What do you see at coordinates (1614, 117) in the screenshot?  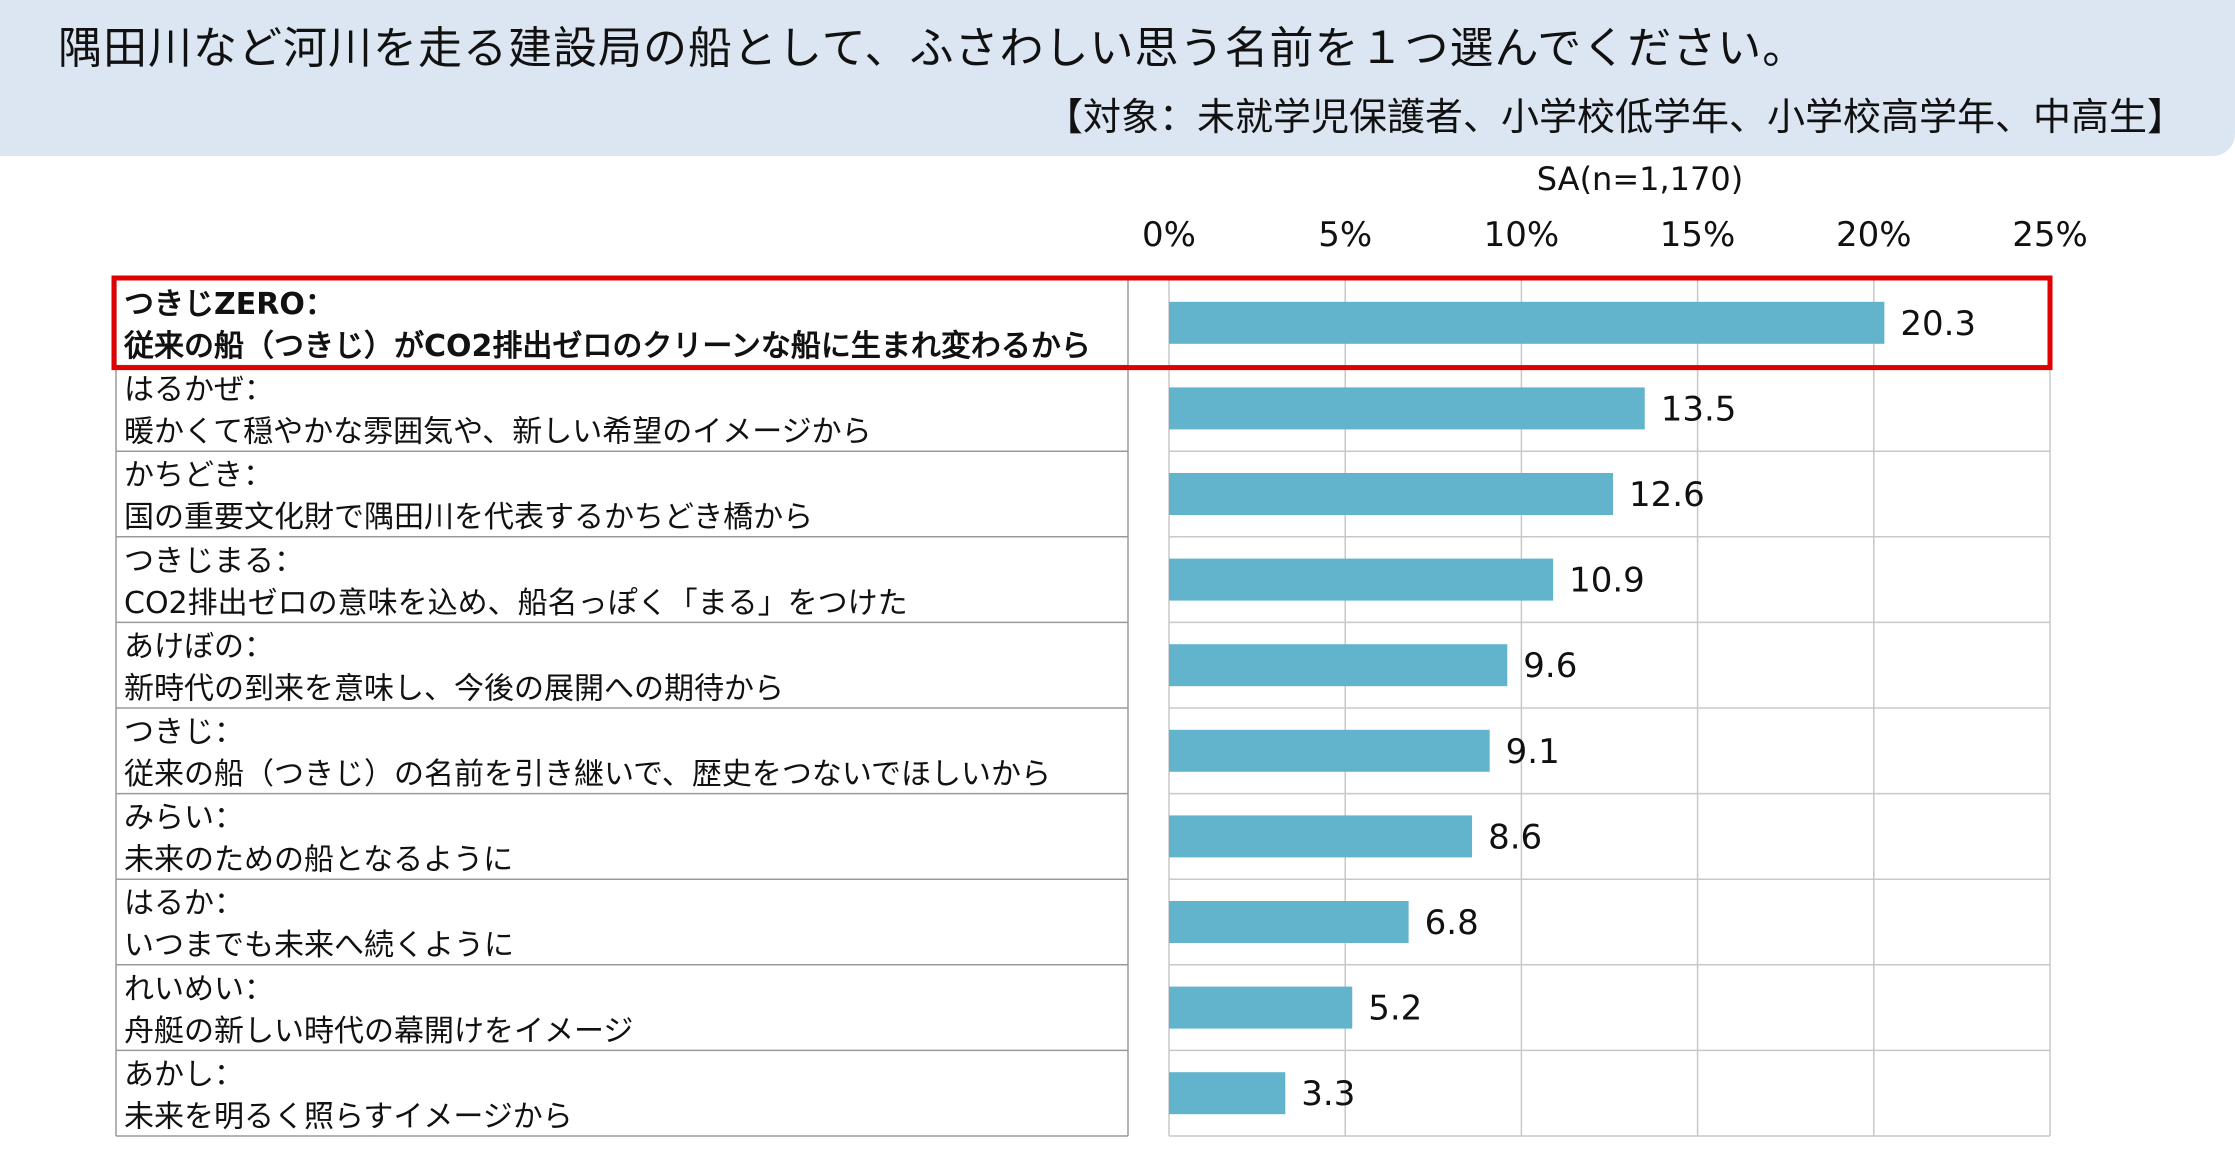 I see `target-audience: 【対象：未就学児保護者、小学校低学年、小学校高学年、中高生】` at bounding box center [1614, 117].